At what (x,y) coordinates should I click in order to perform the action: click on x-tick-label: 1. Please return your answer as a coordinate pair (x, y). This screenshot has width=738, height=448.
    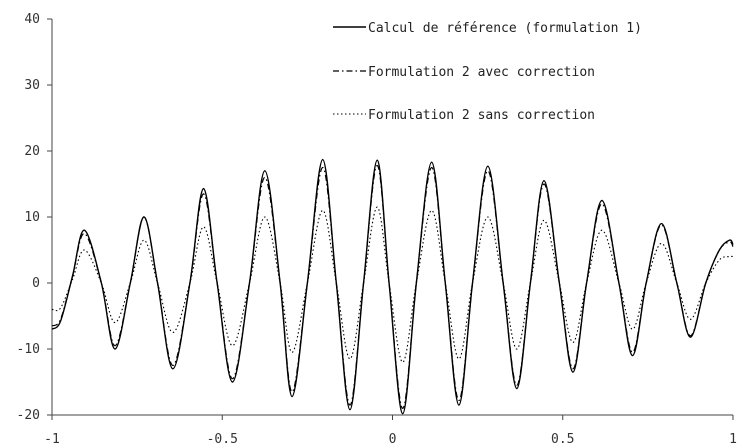
    Looking at the image, I should click on (733, 439).